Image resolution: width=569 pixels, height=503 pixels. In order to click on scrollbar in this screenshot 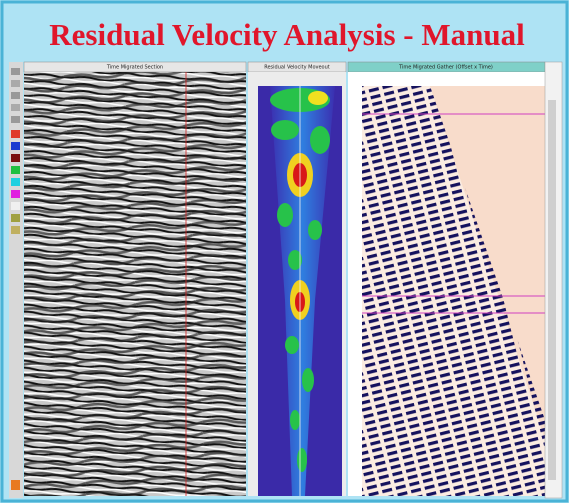, I will do `click(552, 290)`.